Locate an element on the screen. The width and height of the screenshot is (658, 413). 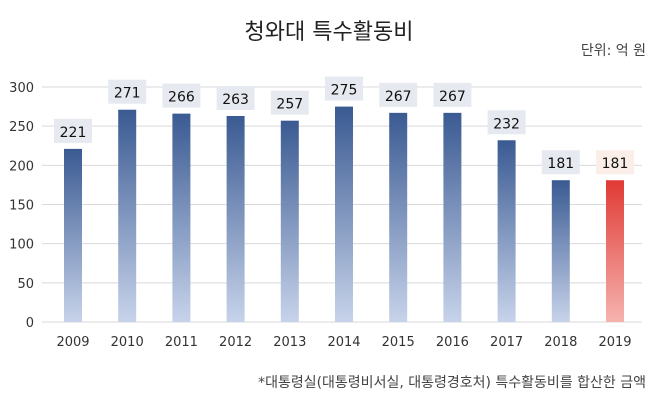
data-label-2015: 267 is located at coordinates (398, 97).